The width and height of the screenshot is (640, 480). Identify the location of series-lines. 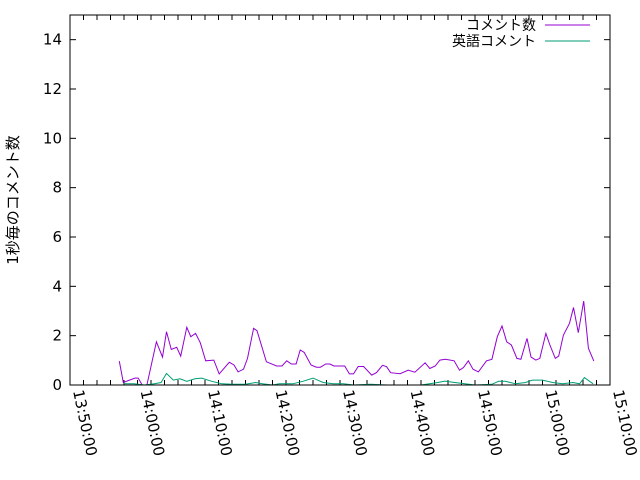
(356, 343).